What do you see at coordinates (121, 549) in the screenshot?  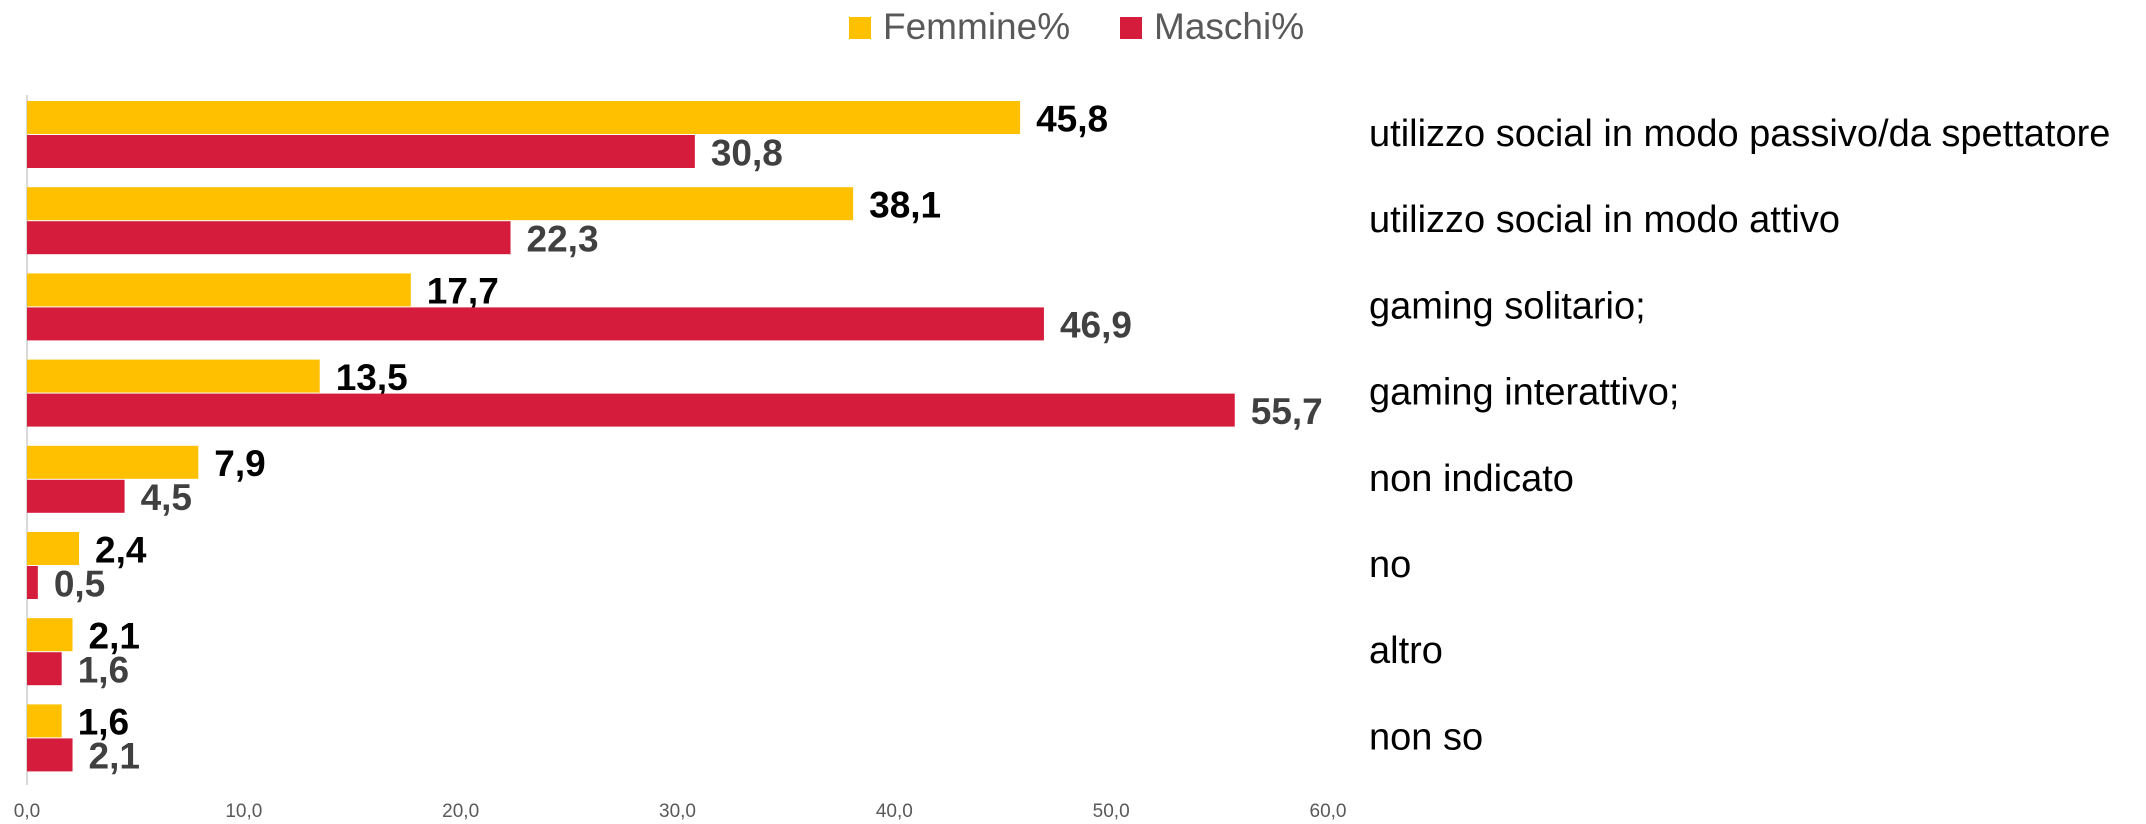 I see `value-label: 2,4` at bounding box center [121, 549].